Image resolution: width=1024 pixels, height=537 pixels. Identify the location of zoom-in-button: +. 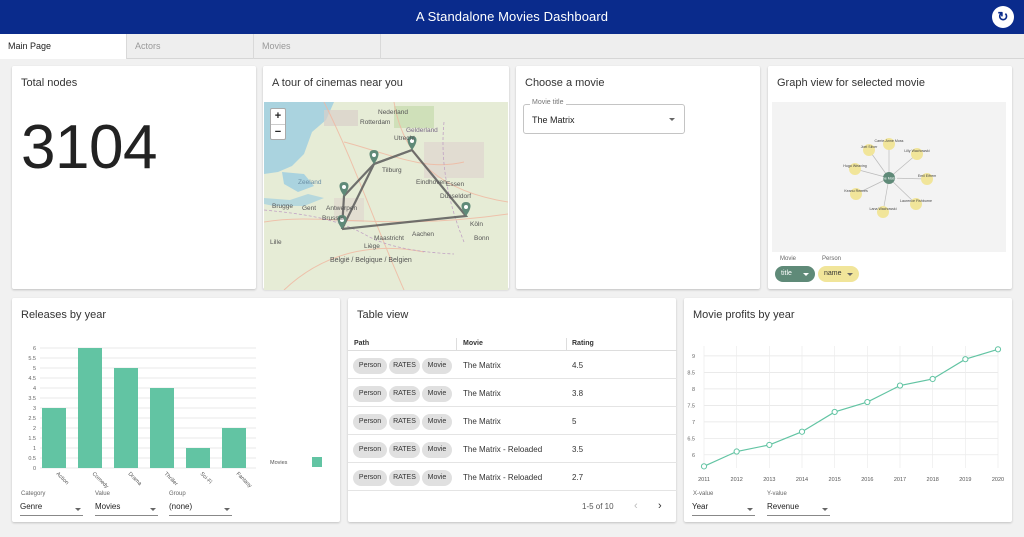
(278, 116).